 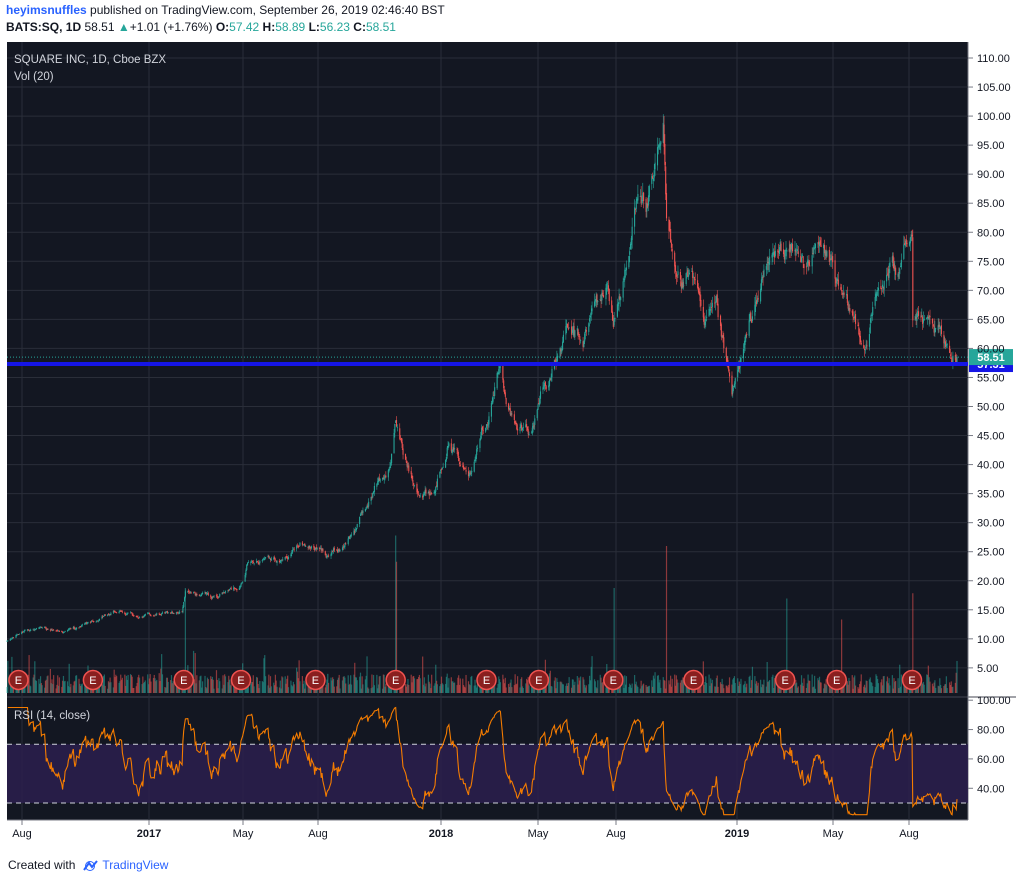 What do you see at coordinates (46, 10) in the screenshot?
I see `author-name: heyimsnuffles` at bounding box center [46, 10].